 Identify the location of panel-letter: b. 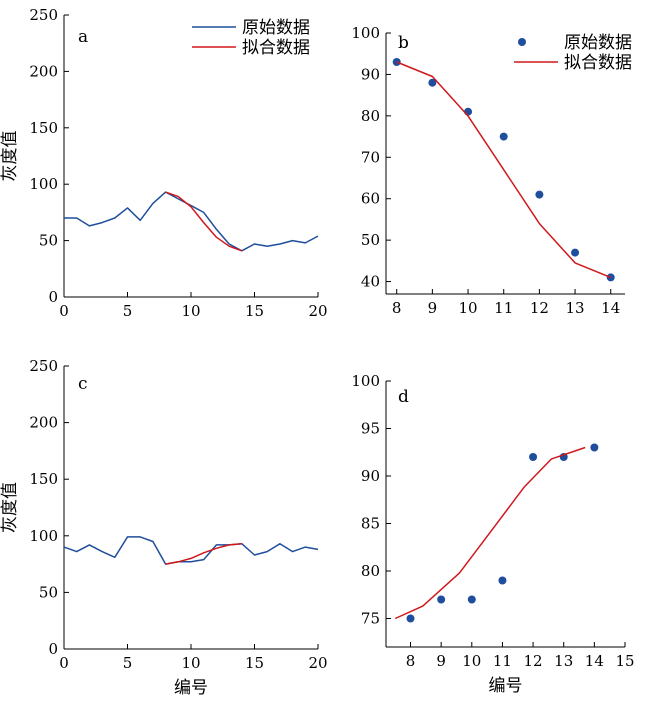
(403, 43).